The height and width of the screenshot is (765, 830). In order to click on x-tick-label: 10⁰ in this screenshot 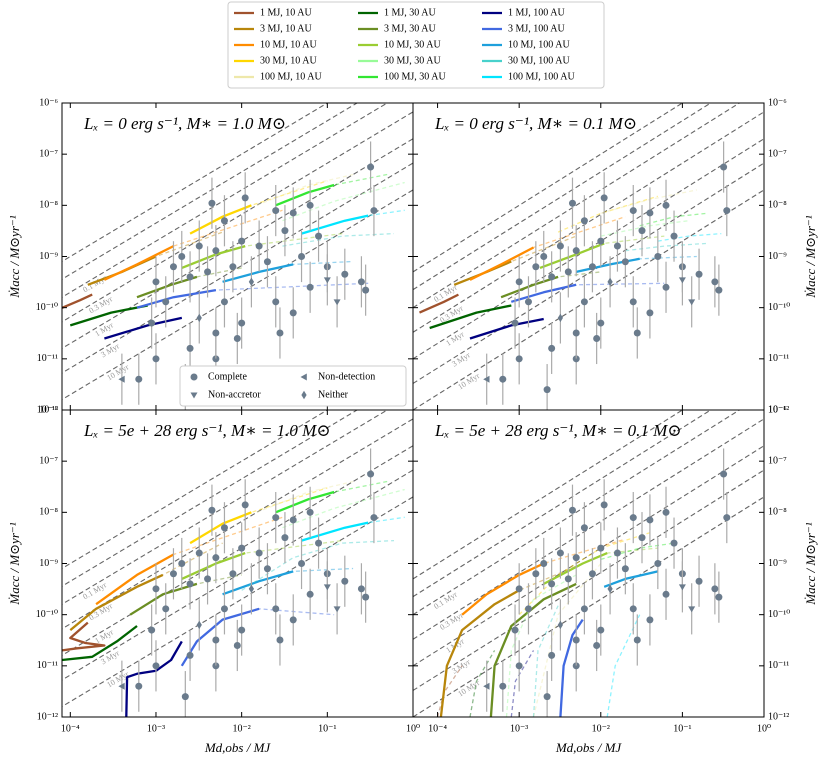, I will do `click(413, 728)`.